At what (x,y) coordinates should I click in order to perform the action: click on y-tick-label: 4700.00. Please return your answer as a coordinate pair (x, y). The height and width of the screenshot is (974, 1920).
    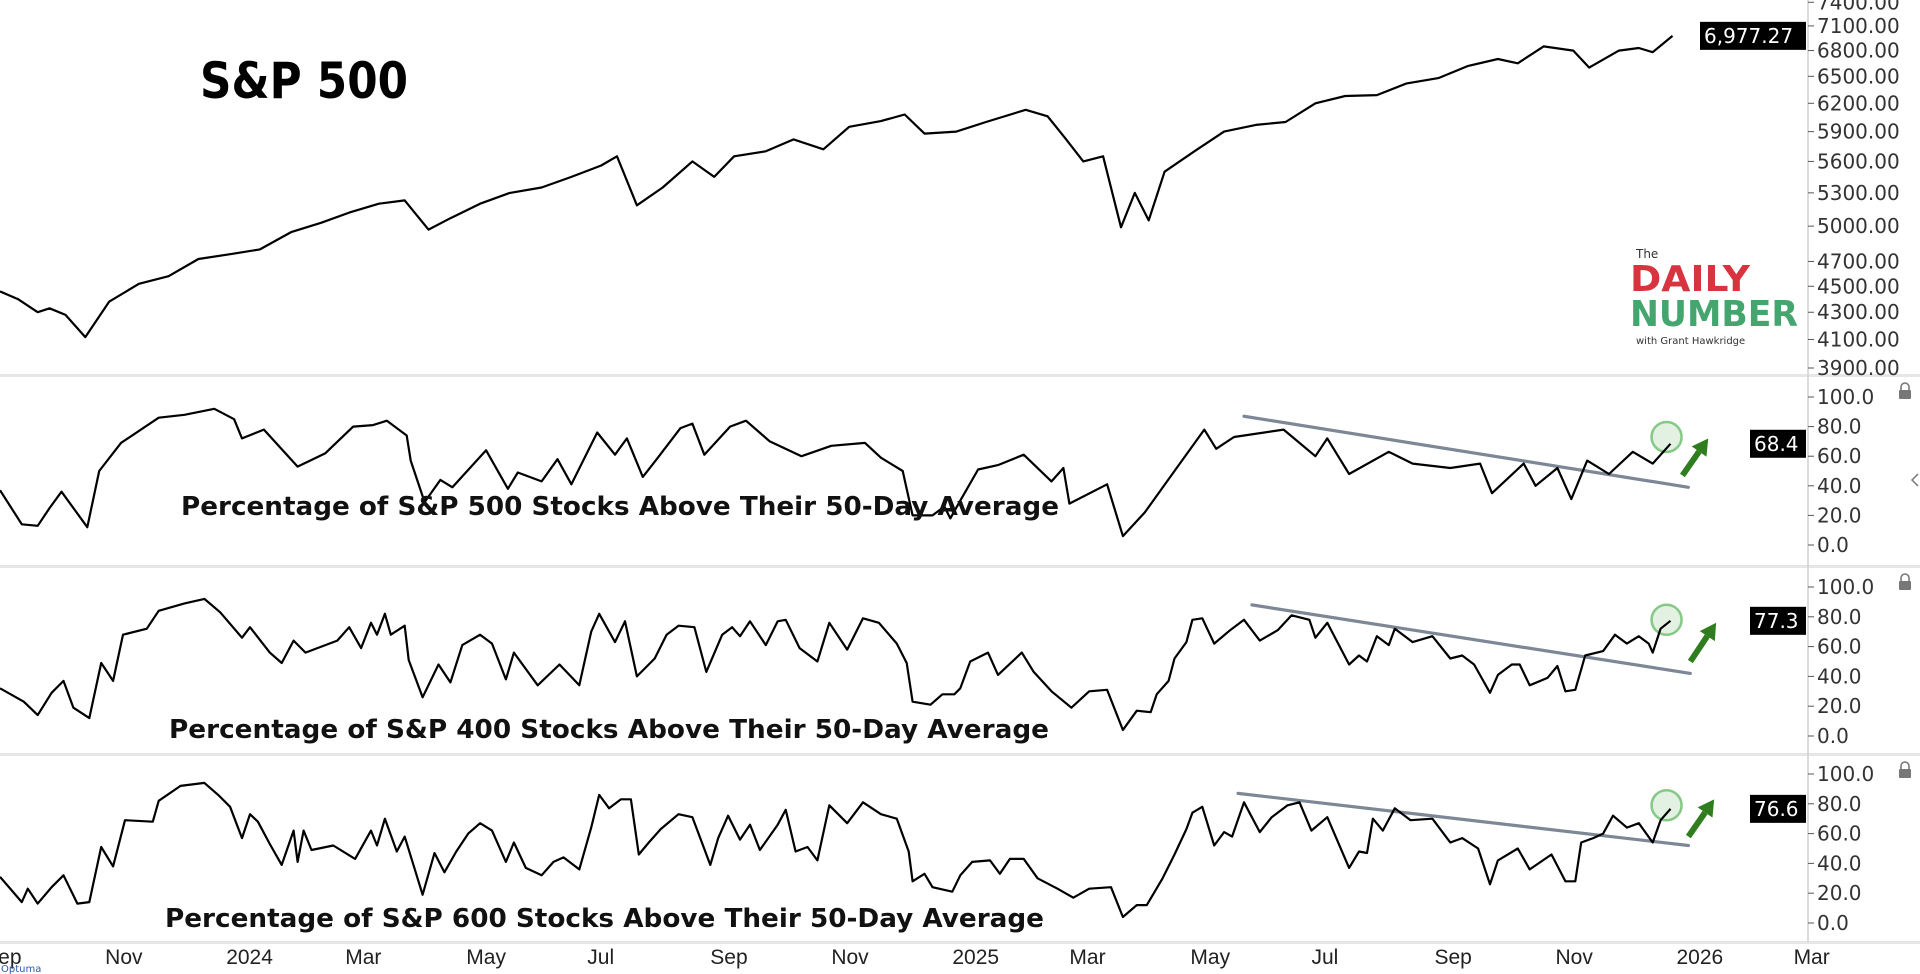
    Looking at the image, I should click on (1858, 261).